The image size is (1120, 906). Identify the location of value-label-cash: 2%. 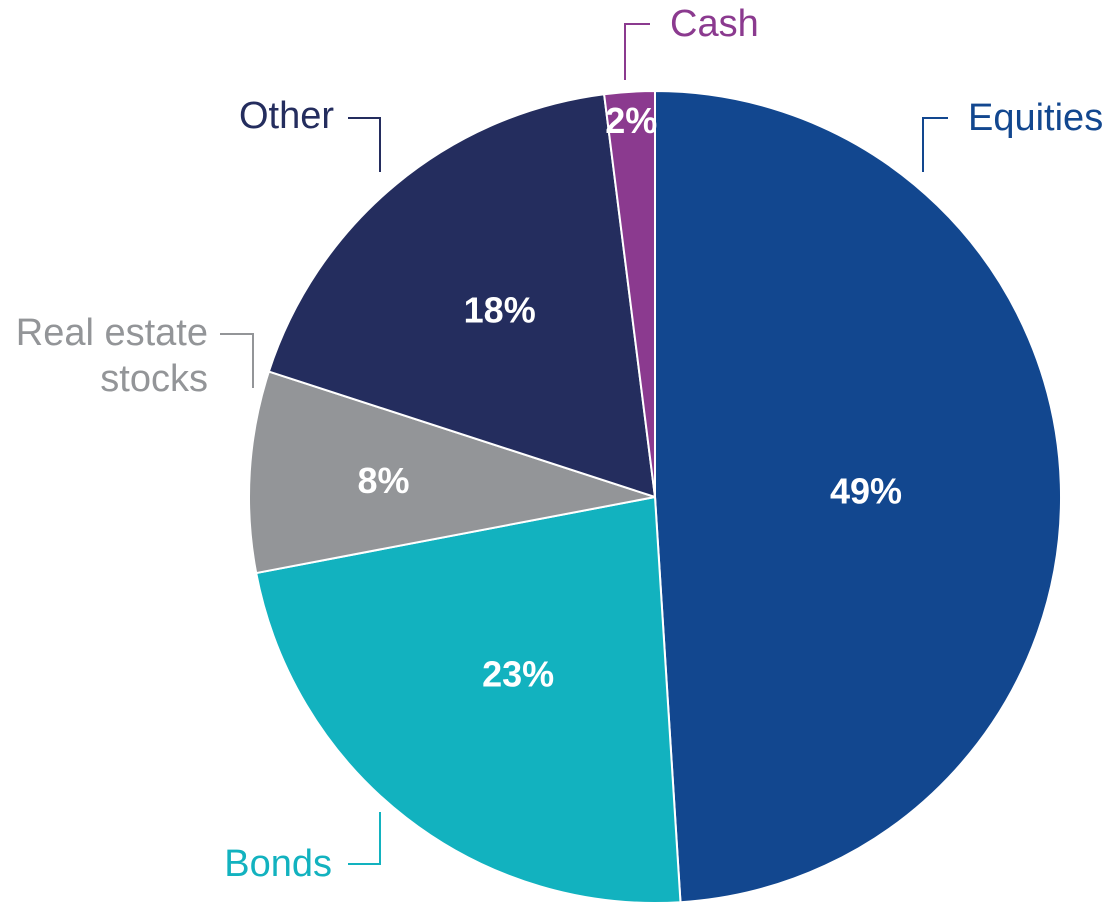
(631, 120).